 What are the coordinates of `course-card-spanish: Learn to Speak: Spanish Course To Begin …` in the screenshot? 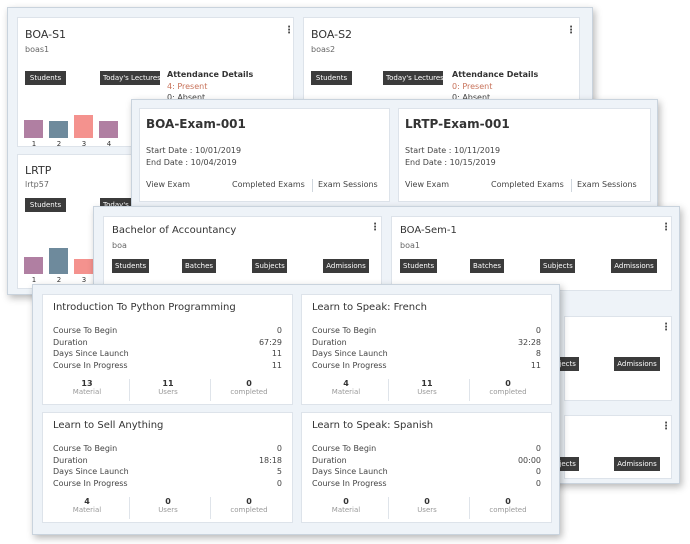 It's located at (426, 467).